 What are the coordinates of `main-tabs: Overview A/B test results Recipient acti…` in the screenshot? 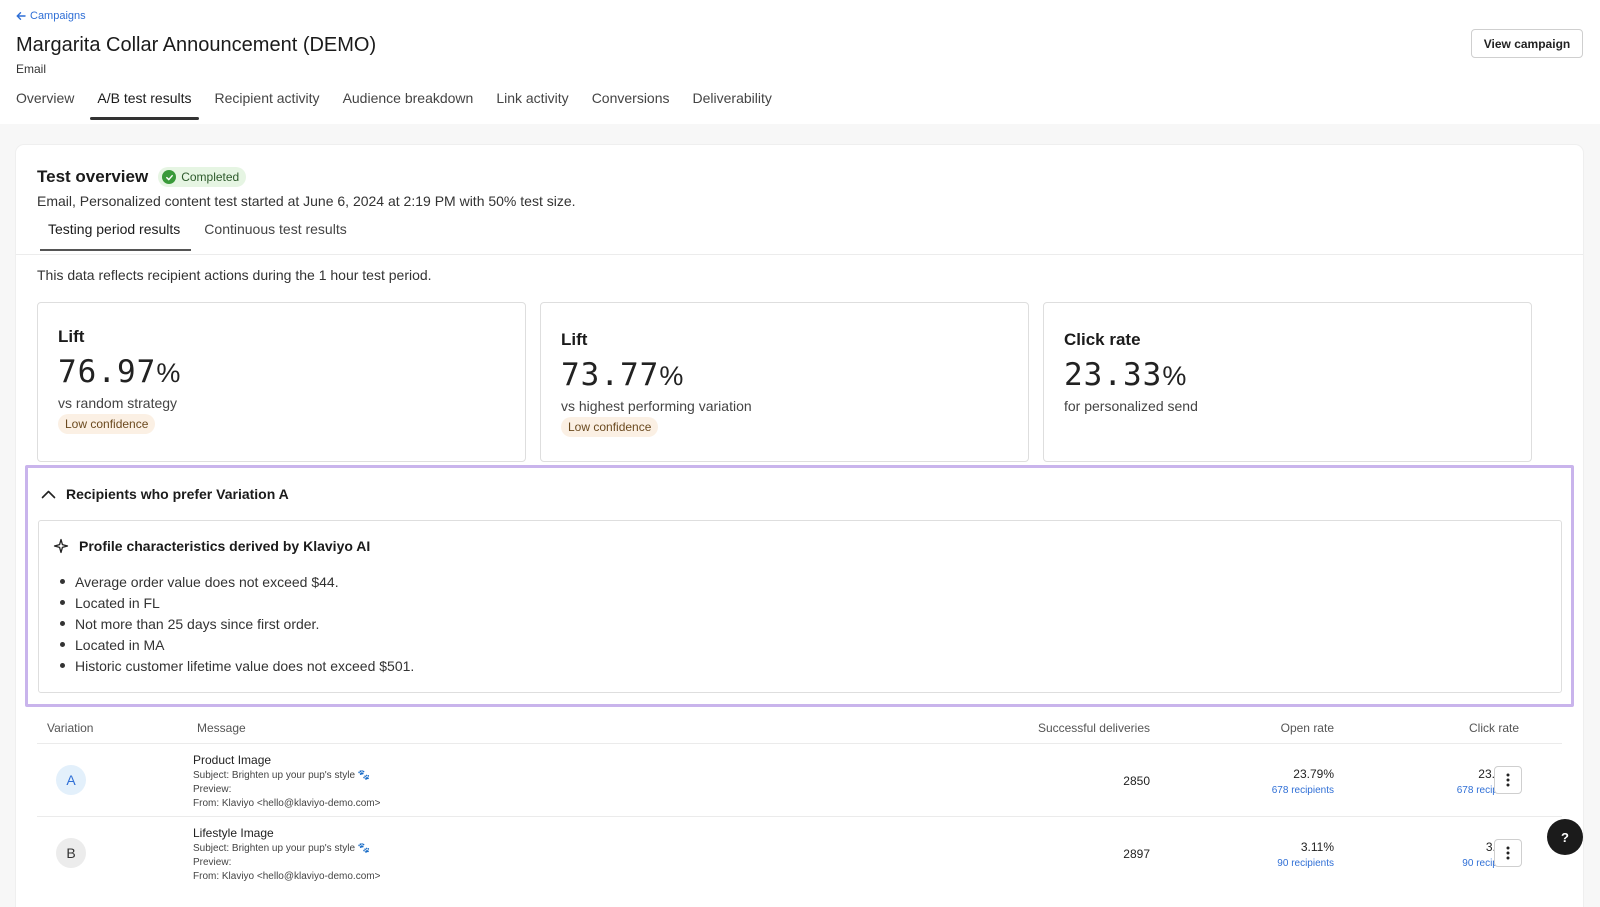 It's located at (405, 105).